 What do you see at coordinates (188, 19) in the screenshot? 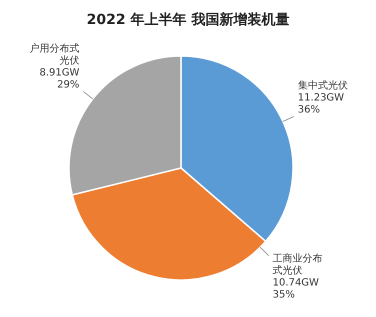
I see `chart-title: 2022 年上半年 我国新增装机量` at bounding box center [188, 19].